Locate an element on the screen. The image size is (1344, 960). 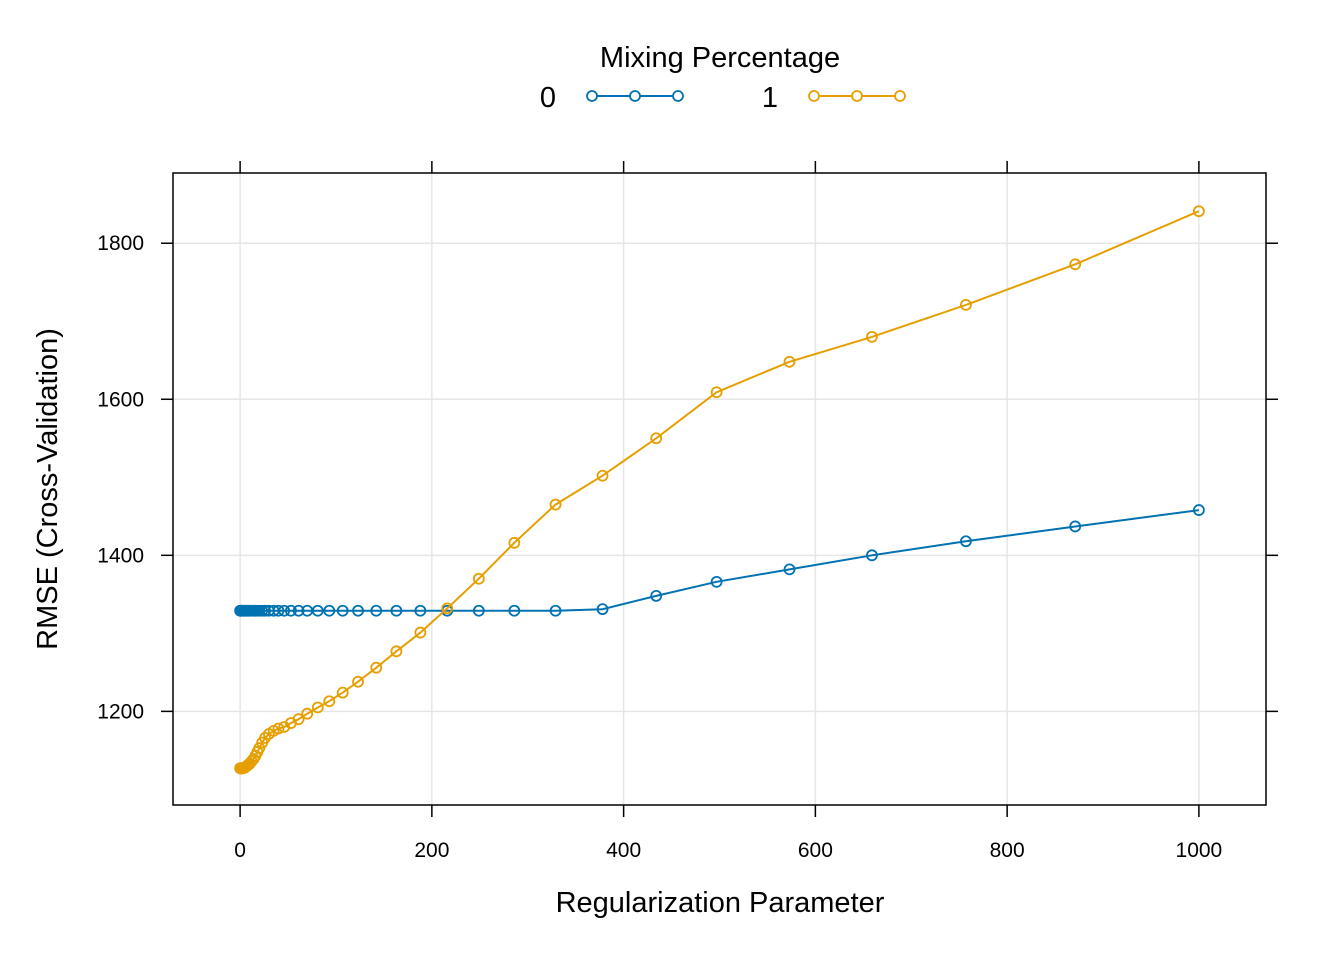
x-tick-label: 200 is located at coordinates (431, 850).